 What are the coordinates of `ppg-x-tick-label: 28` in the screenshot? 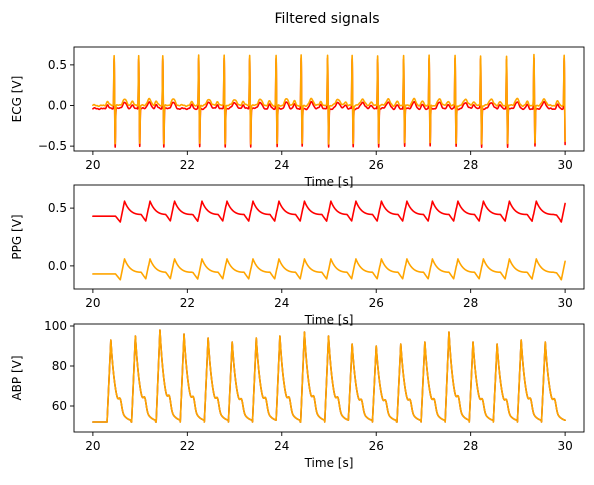 It's located at (470, 303).